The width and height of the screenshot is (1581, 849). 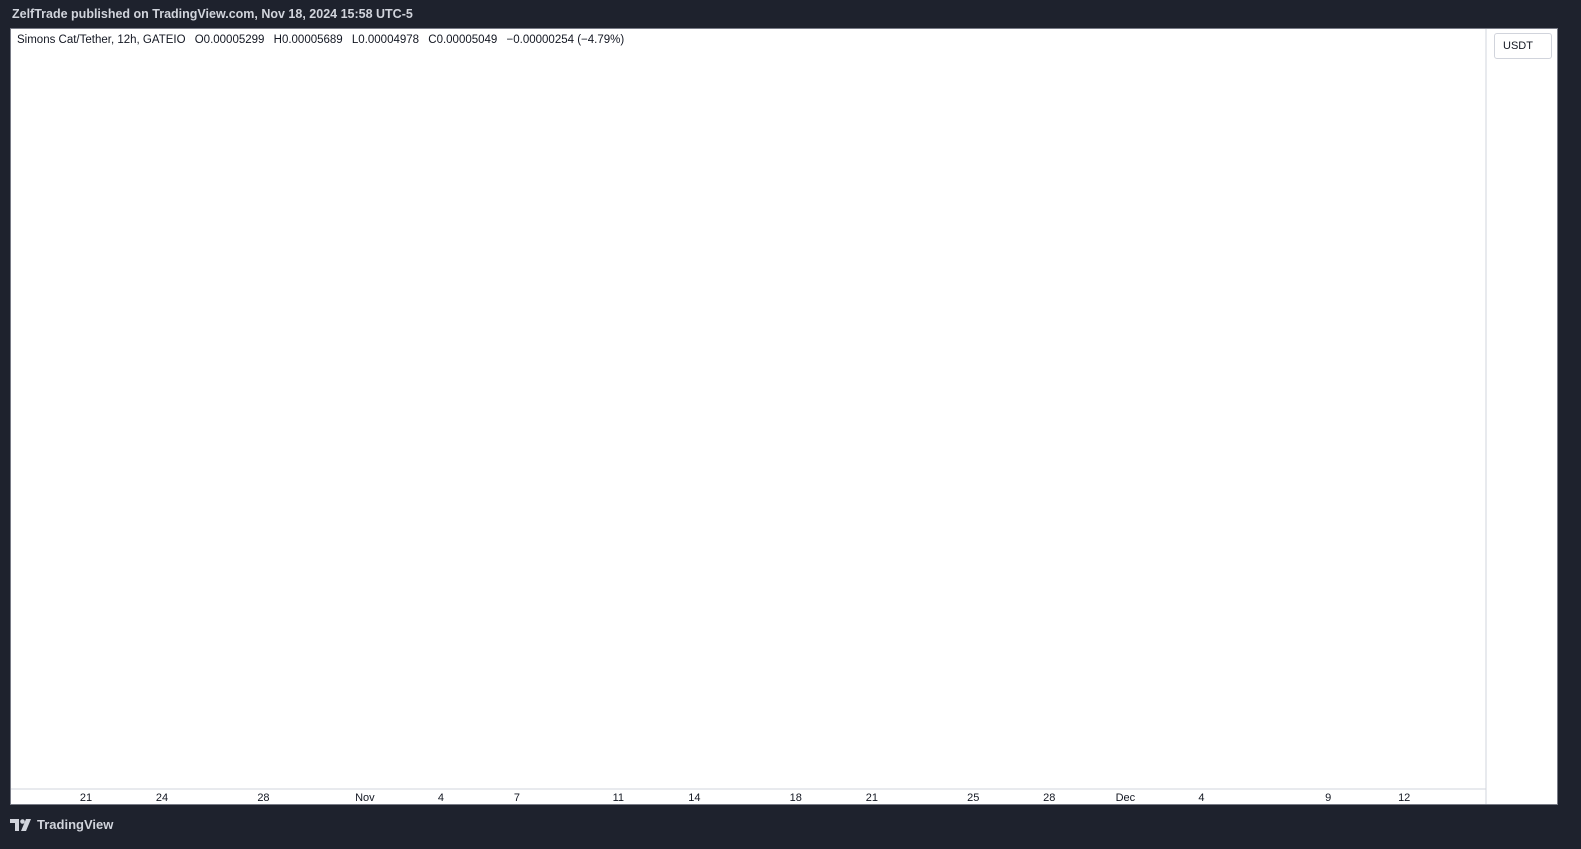 What do you see at coordinates (463, 40) in the screenshot?
I see `legend-close: C0.00005049` at bounding box center [463, 40].